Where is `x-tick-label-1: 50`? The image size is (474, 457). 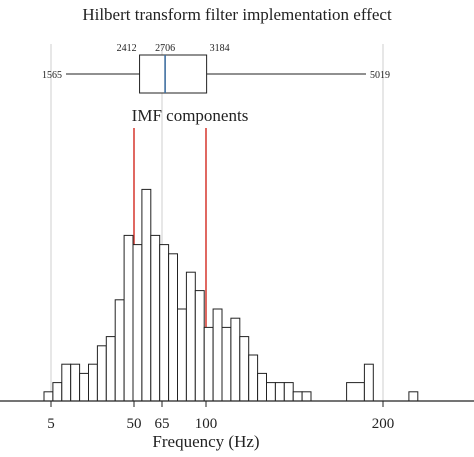 x-tick-label-1: 50 is located at coordinates (134, 424).